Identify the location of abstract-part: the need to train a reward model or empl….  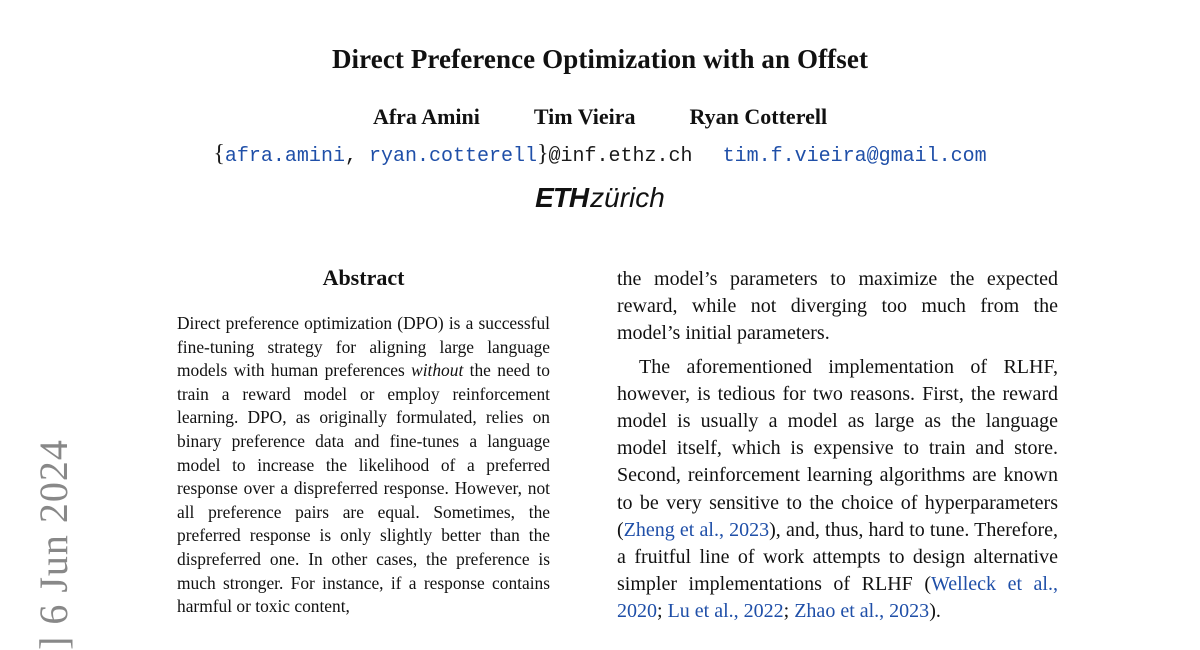
(363, 488).